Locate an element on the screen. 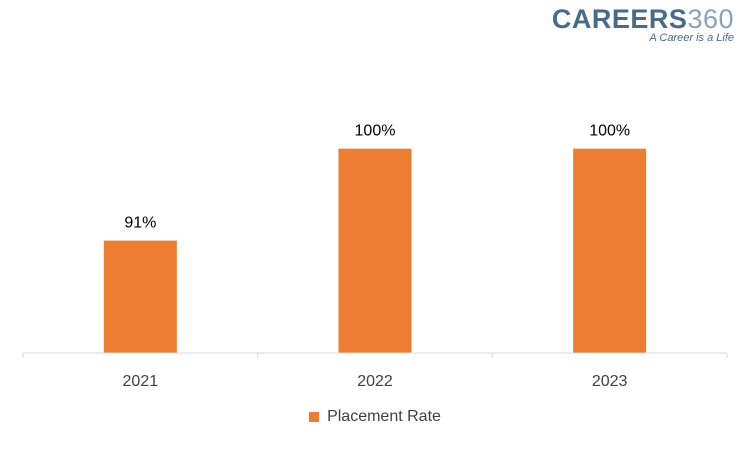 The height and width of the screenshot is (450, 750). legend-swatch is located at coordinates (314, 417).